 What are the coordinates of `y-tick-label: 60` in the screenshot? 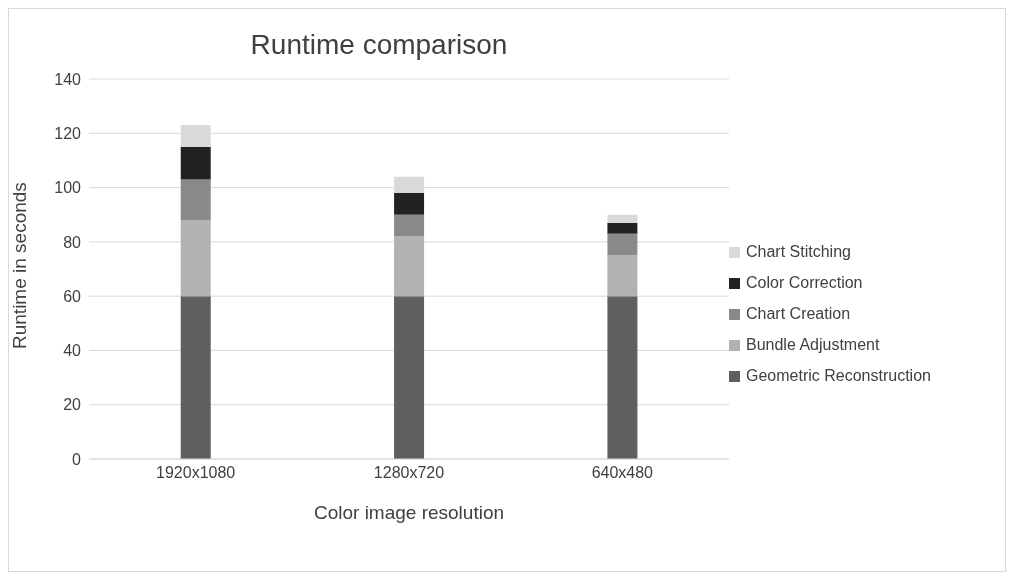 It's located at (72, 296).